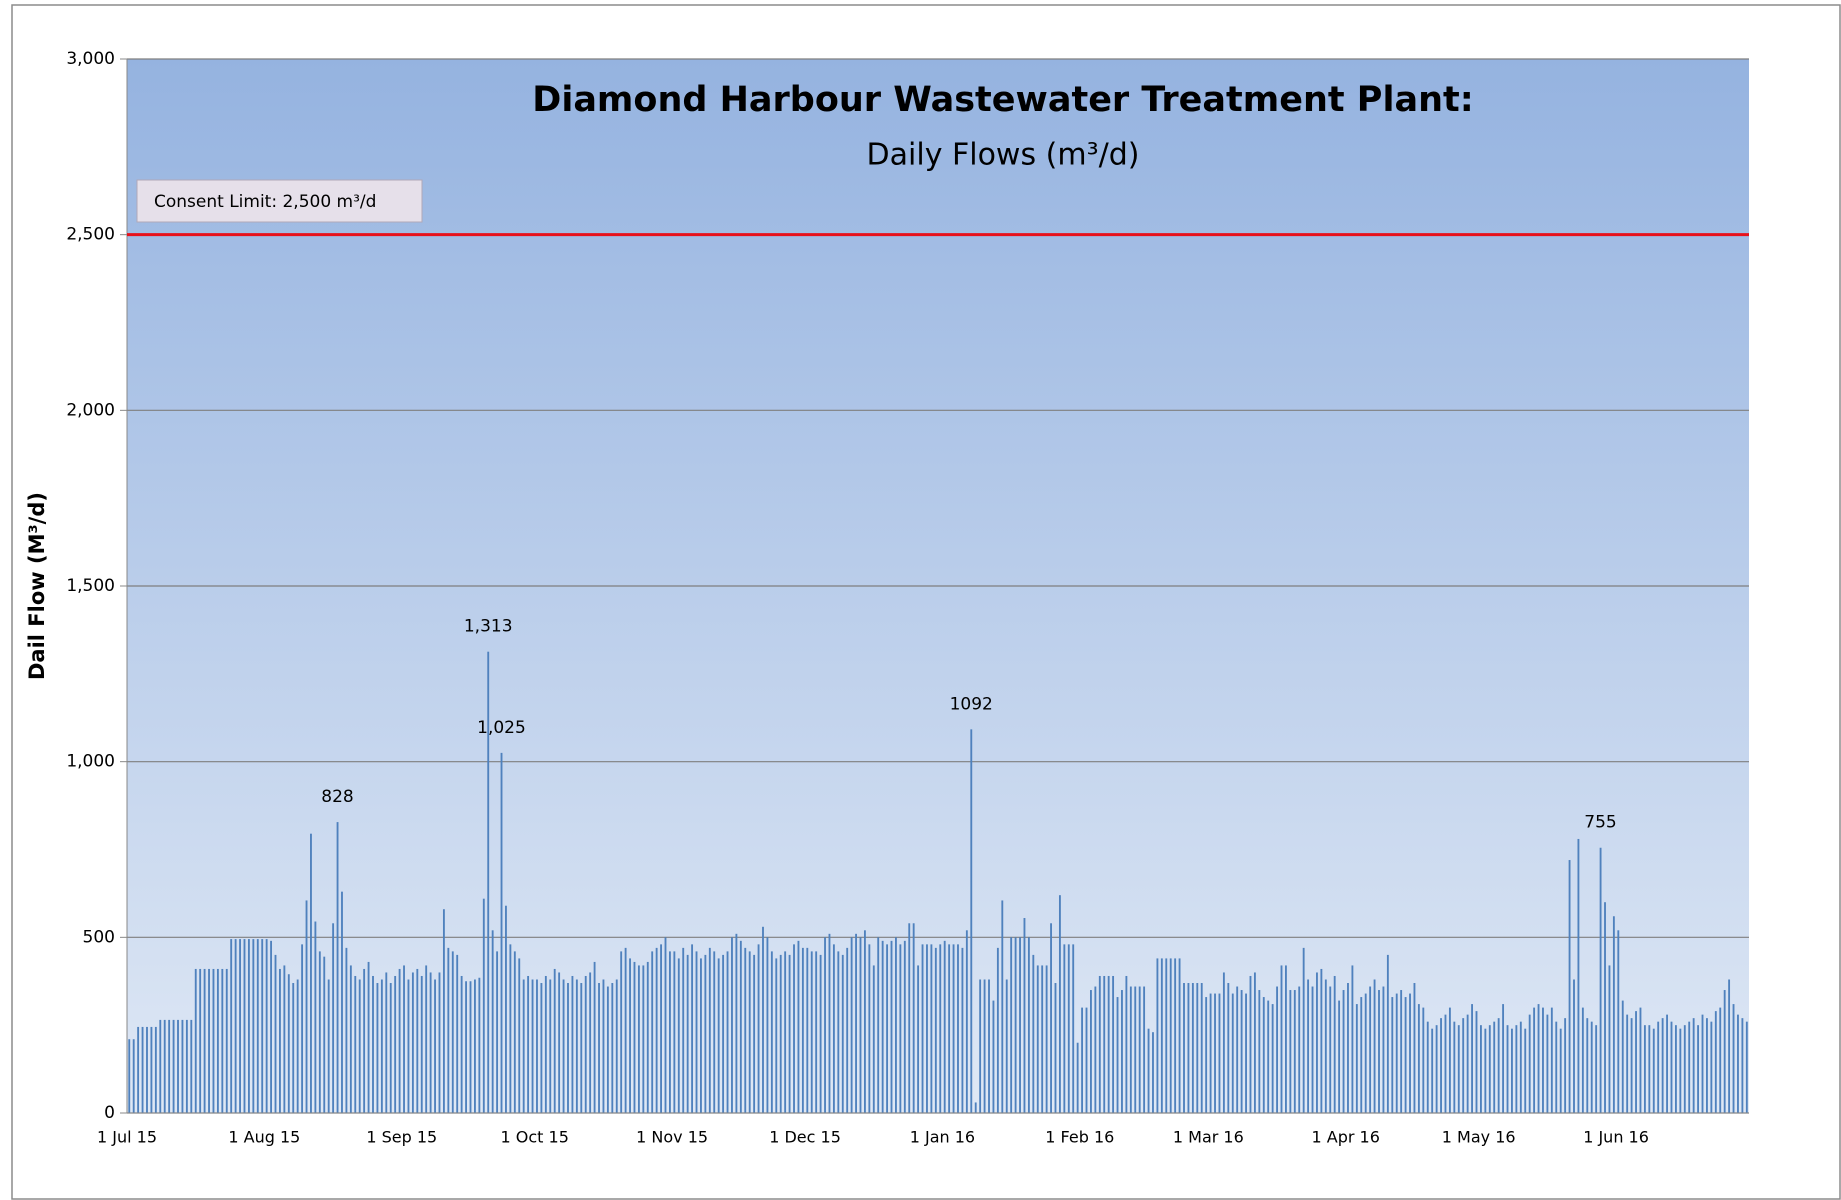 Image resolution: width=1841 pixels, height=1200 pixels. What do you see at coordinates (109, 1113) in the screenshot?
I see `y-tick-label: 0` at bounding box center [109, 1113].